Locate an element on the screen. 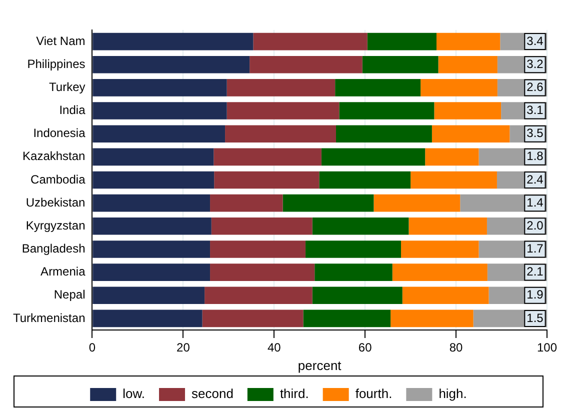 Image resolution: width=567 pixels, height=415 pixels. y-tick-label: Nepal is located at coordinates (70, 295).